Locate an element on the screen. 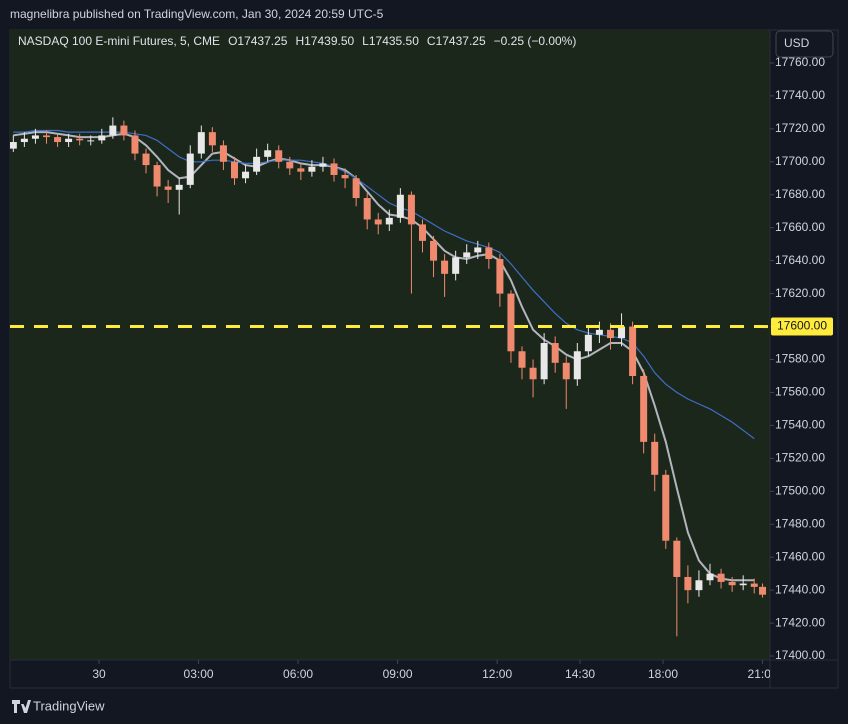  y-tick-label: 17560.00 is located at coordinates (800, 392).